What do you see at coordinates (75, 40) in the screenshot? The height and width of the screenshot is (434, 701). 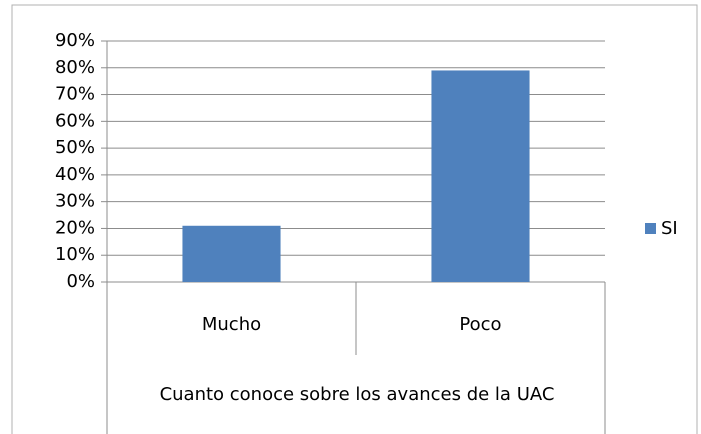 I see `y-tick-label: 90%` at bounding box center [75, 40].